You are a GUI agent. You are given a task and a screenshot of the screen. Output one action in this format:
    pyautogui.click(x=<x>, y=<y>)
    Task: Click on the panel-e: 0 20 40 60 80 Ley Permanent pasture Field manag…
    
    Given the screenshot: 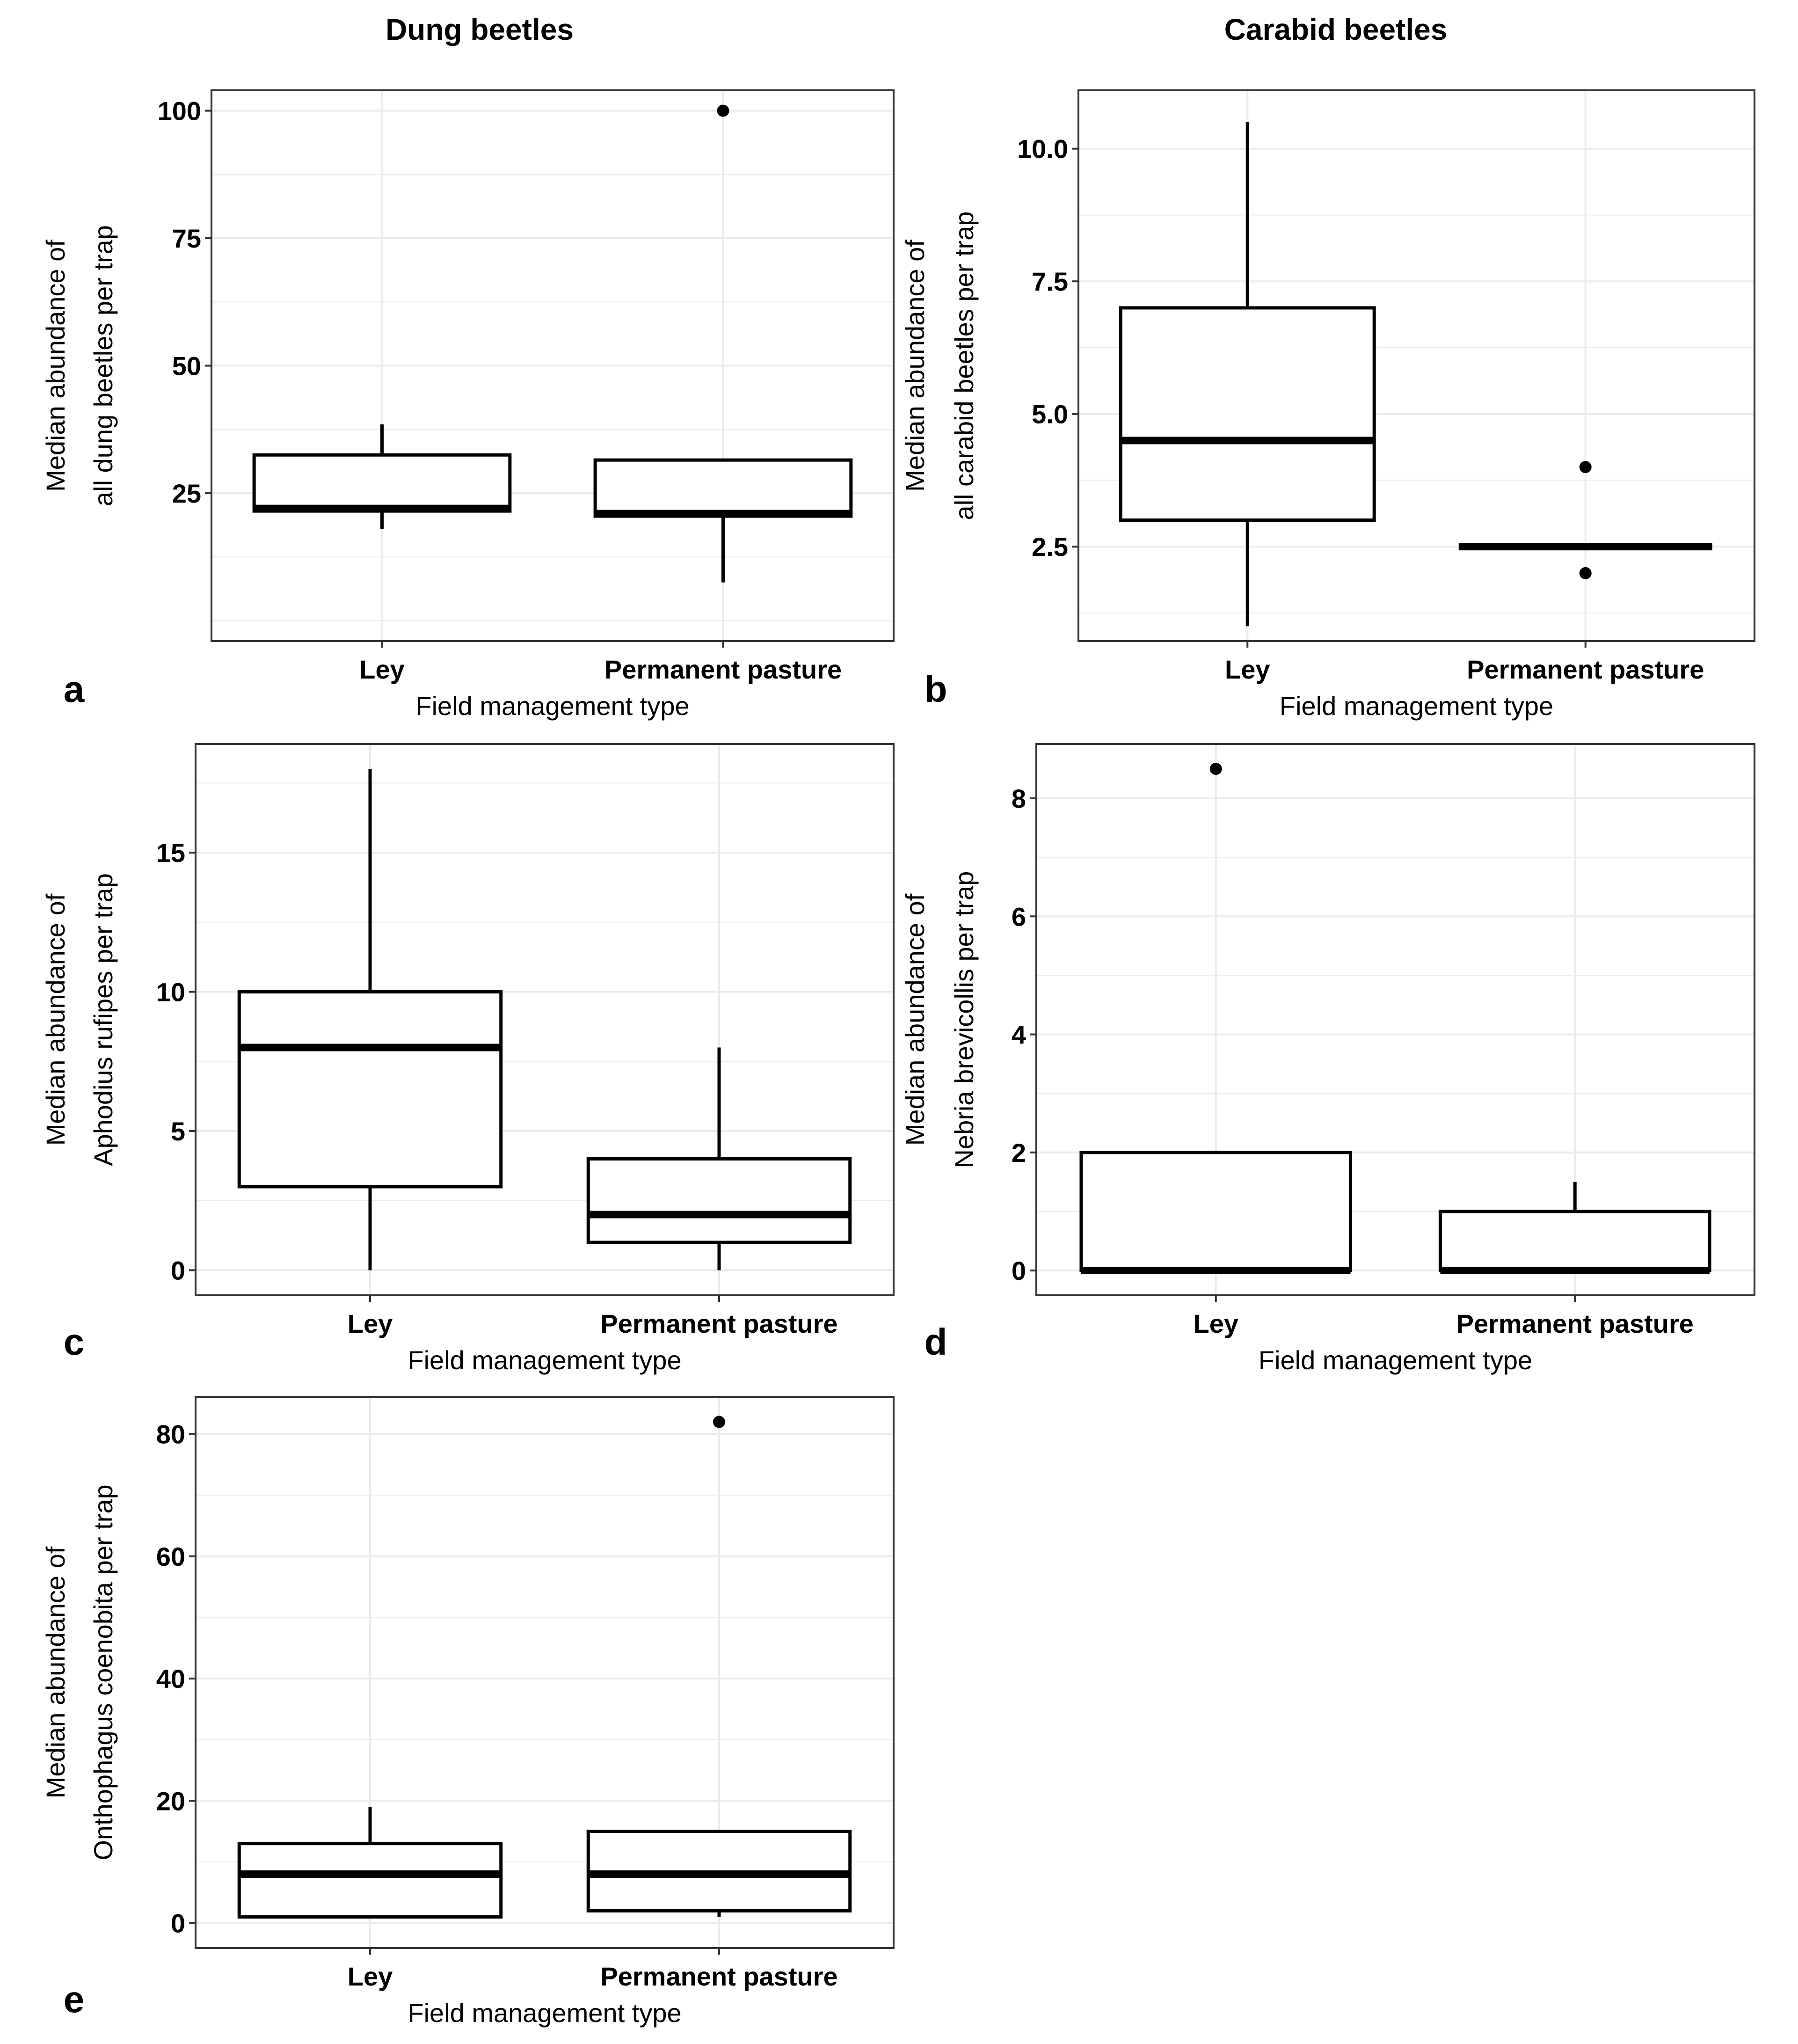 What is the action you would take?
    pyautogui.click(x=468, y=1712)
    